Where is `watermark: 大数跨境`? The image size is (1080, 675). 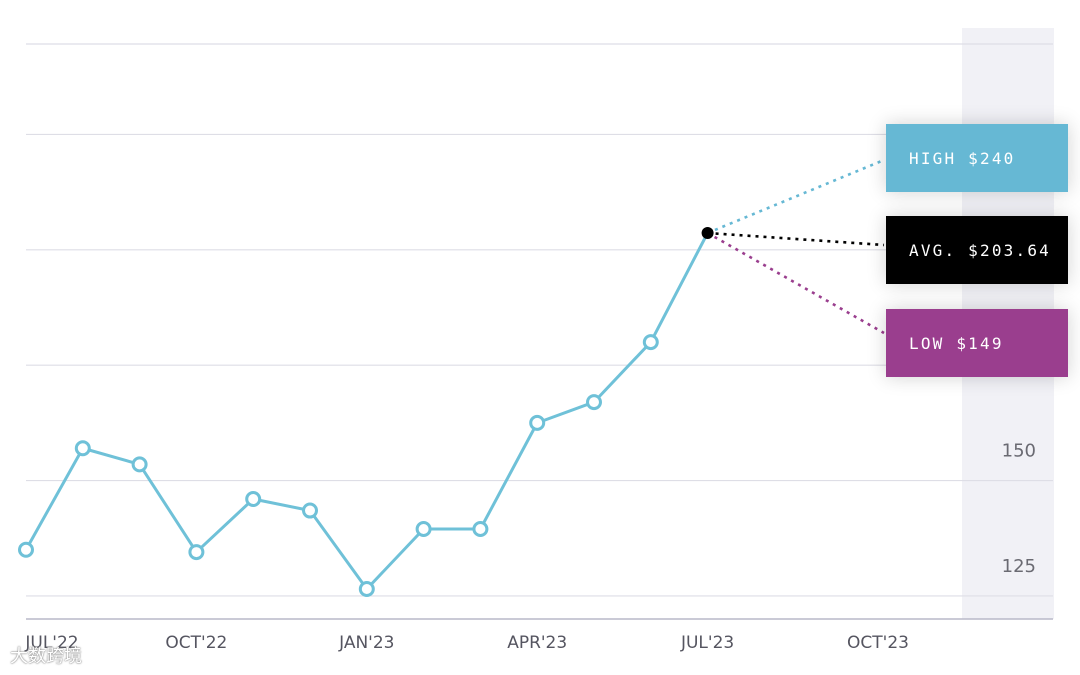 watermark: 大数跨境 is located at coordinates (46, 656).